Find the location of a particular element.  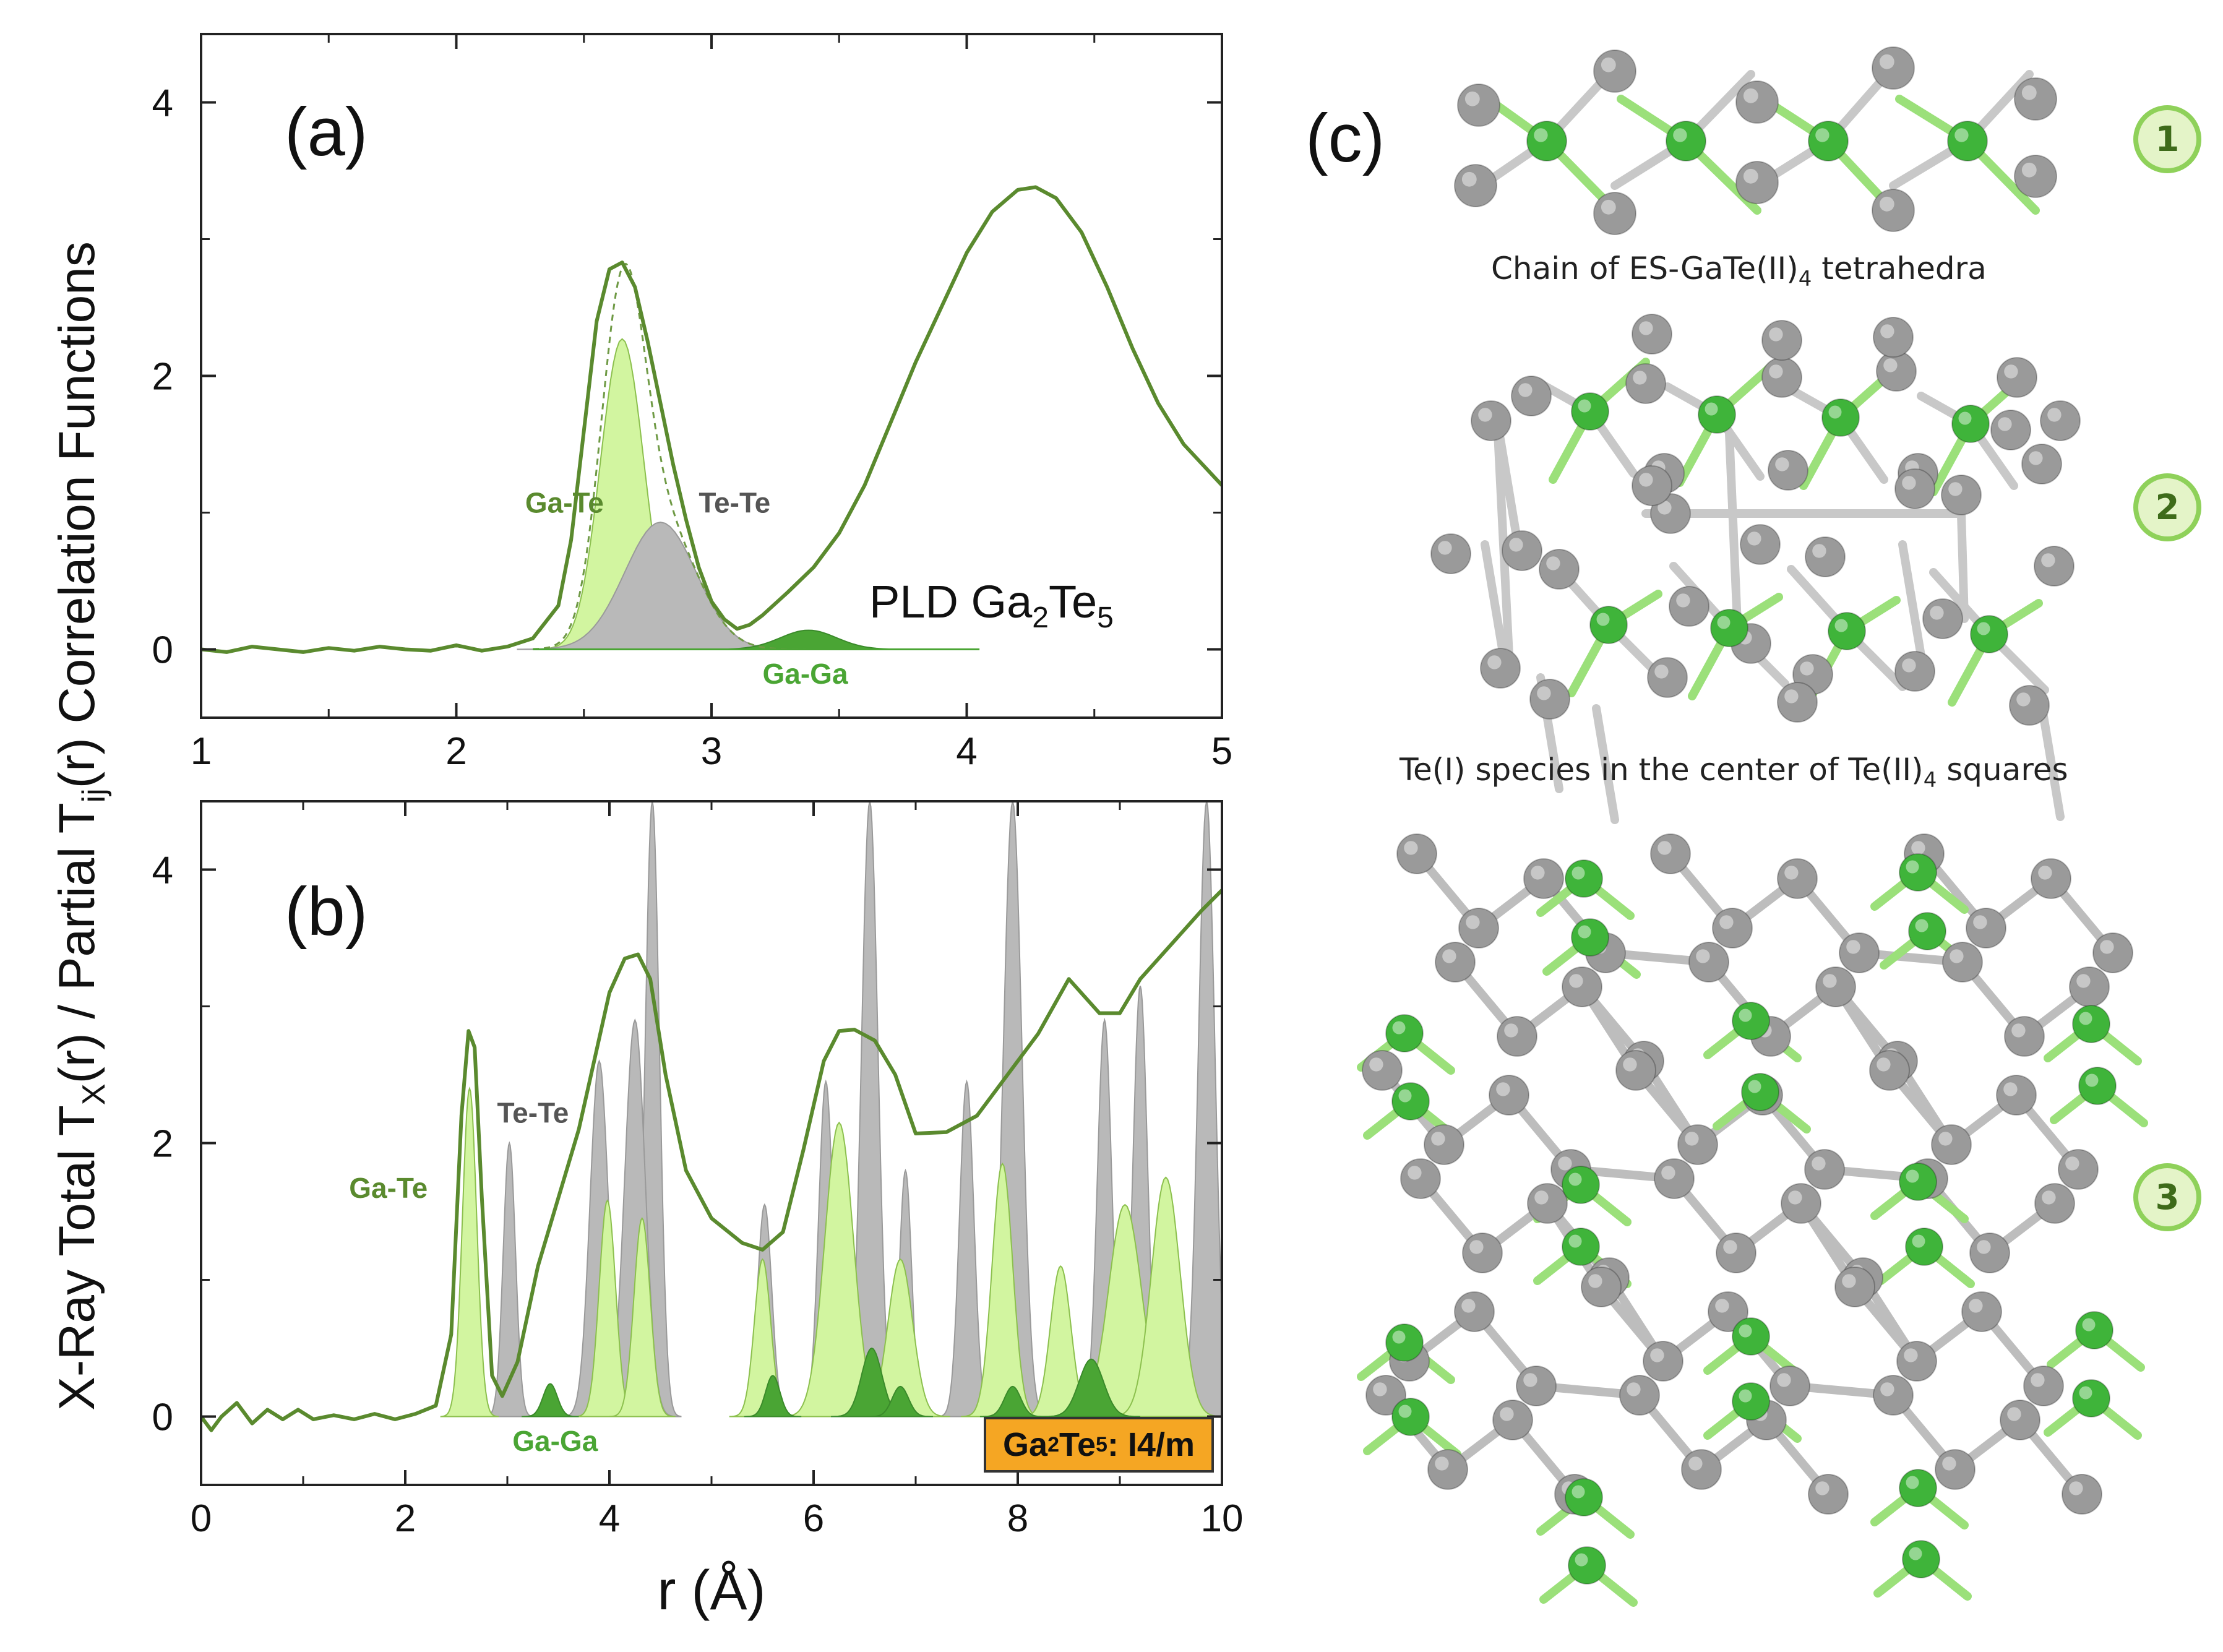

x-tick-label-b: 0 is located at coordinates (202, 1519).